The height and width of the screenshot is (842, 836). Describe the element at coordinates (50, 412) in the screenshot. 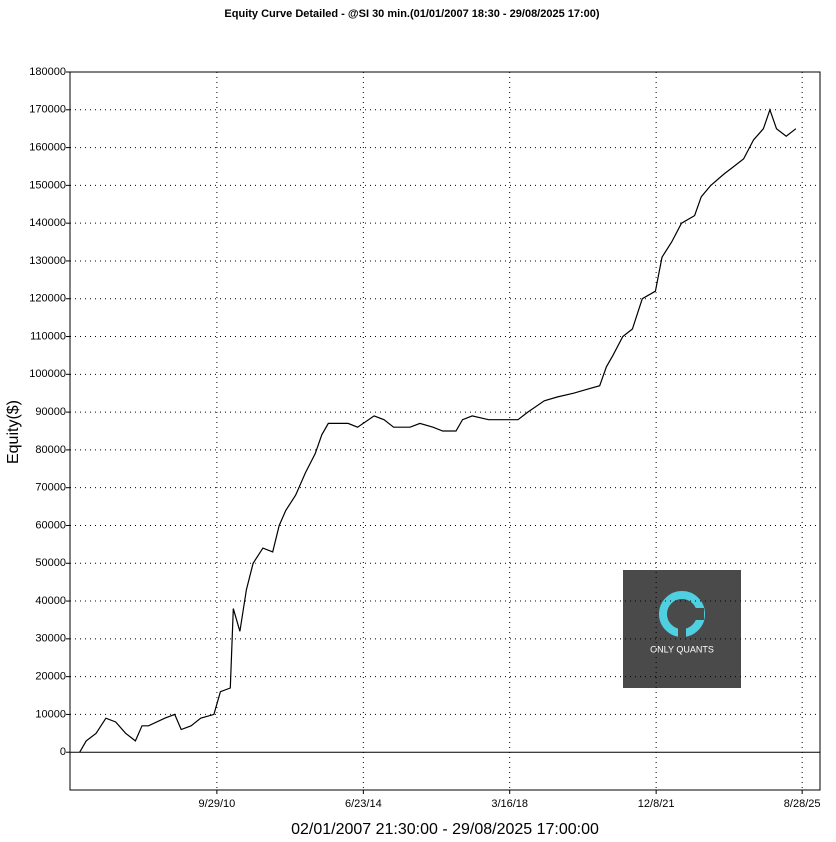

I see `y-tick-label: 90000` at that location.